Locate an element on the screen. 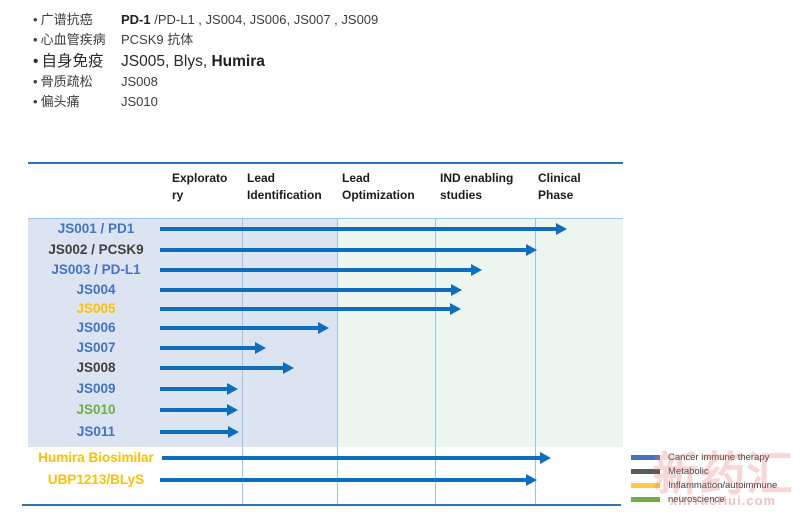 This screenshot has width=800, height=530. row-label: JS004 is located at coordinates (96, 289).